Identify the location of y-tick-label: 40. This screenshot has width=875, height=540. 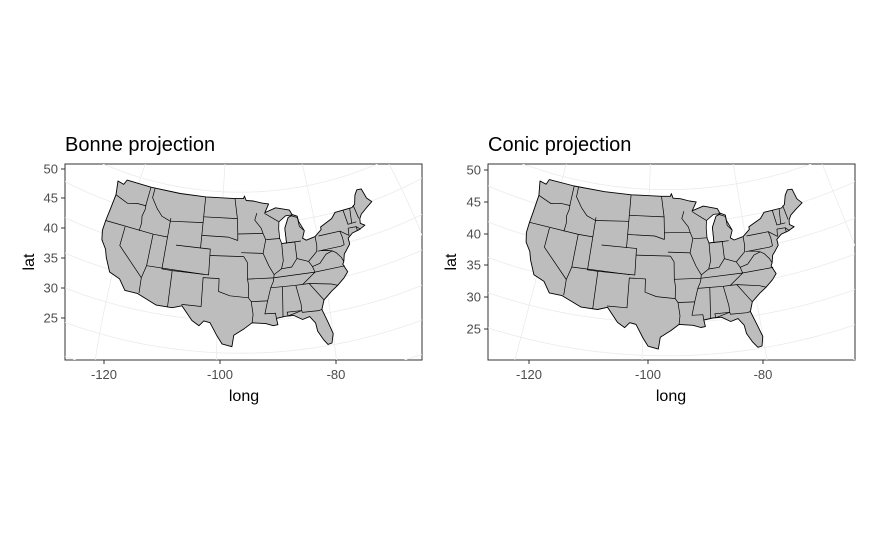
(474, 234).